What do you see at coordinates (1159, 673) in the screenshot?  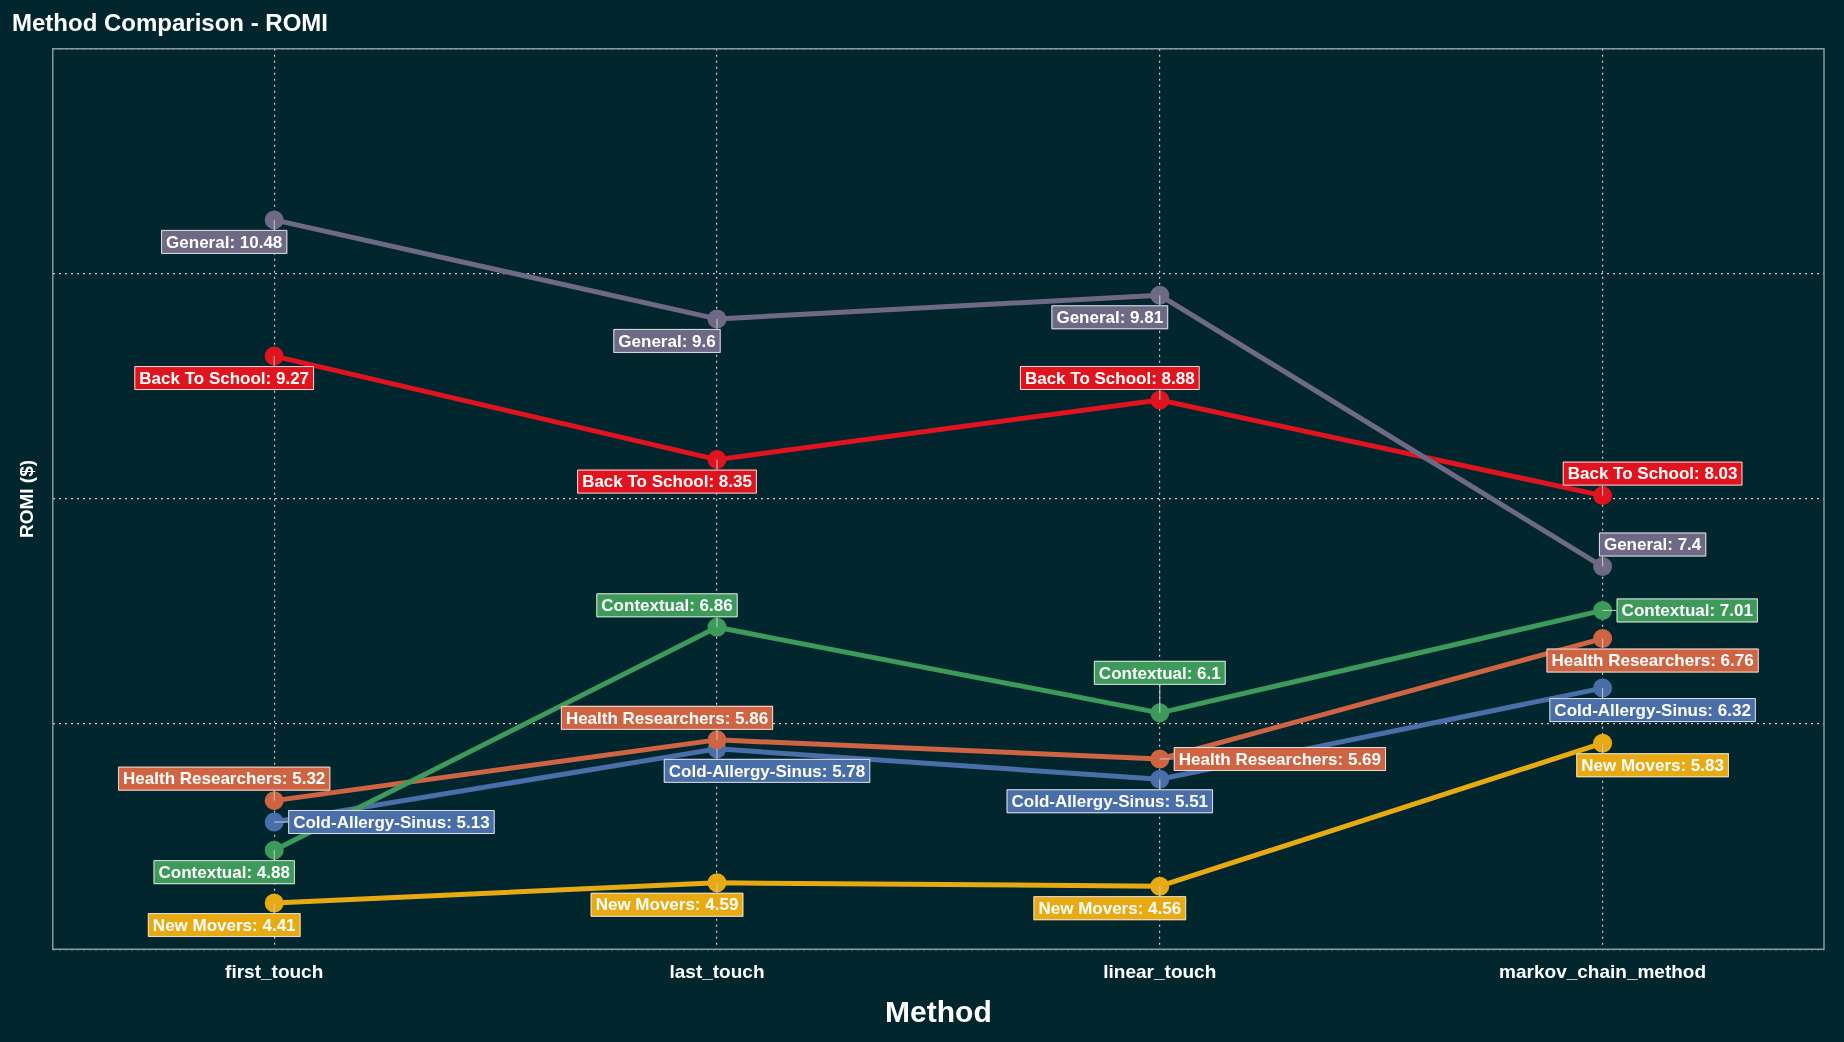 I see `data-label: Contextual: 6.1` at bounding box center [1159, 673].